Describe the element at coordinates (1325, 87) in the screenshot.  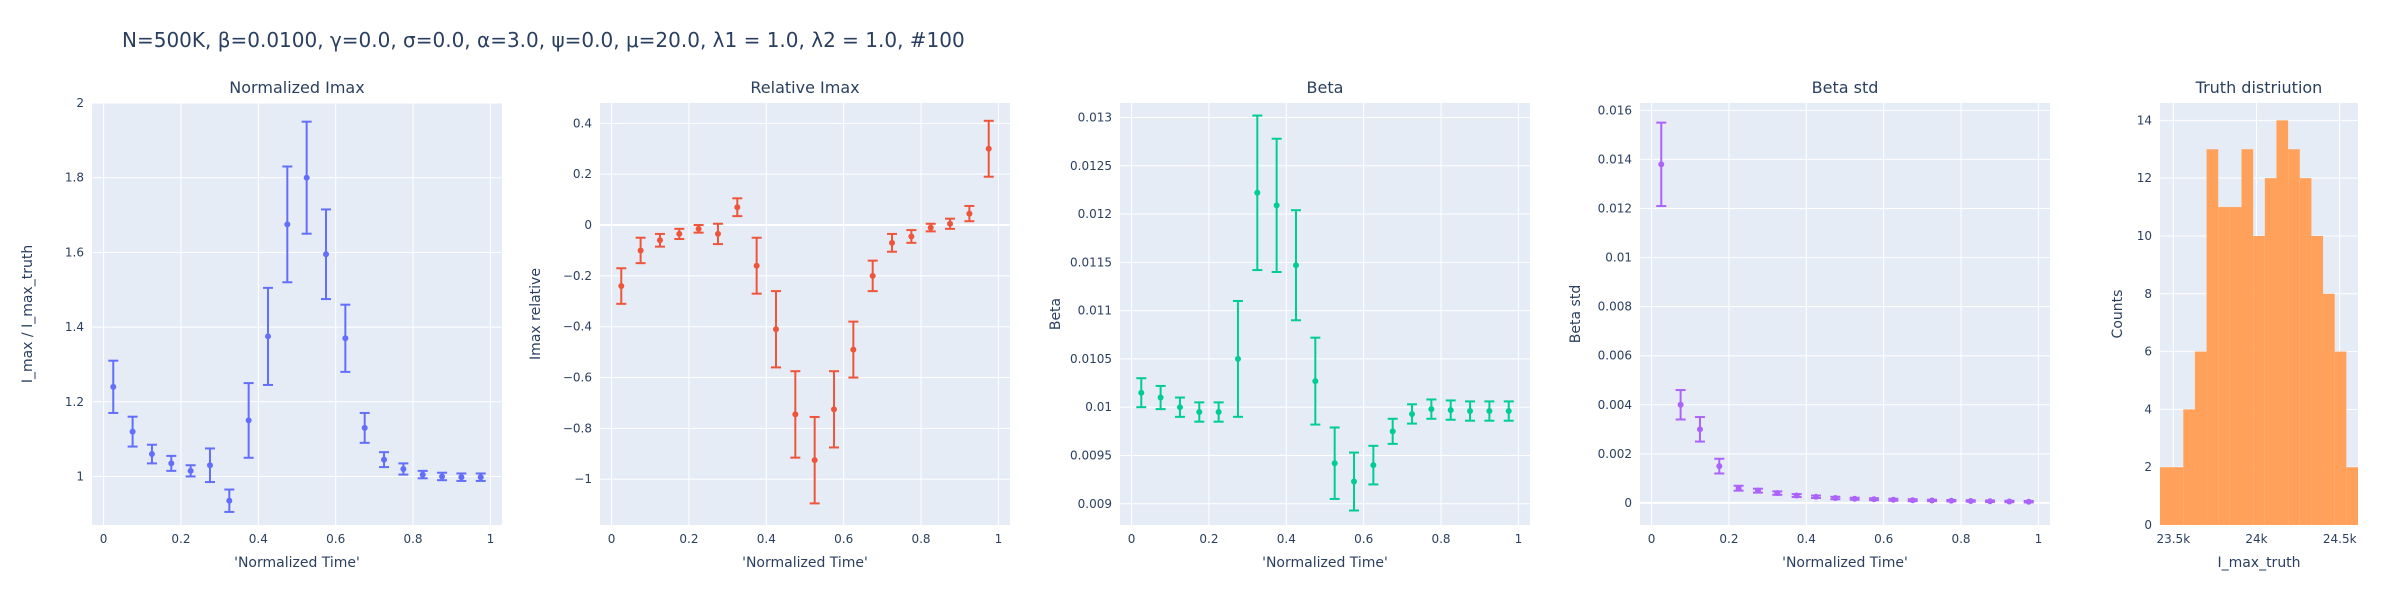
I see `subplot-title: Beta` at that location.